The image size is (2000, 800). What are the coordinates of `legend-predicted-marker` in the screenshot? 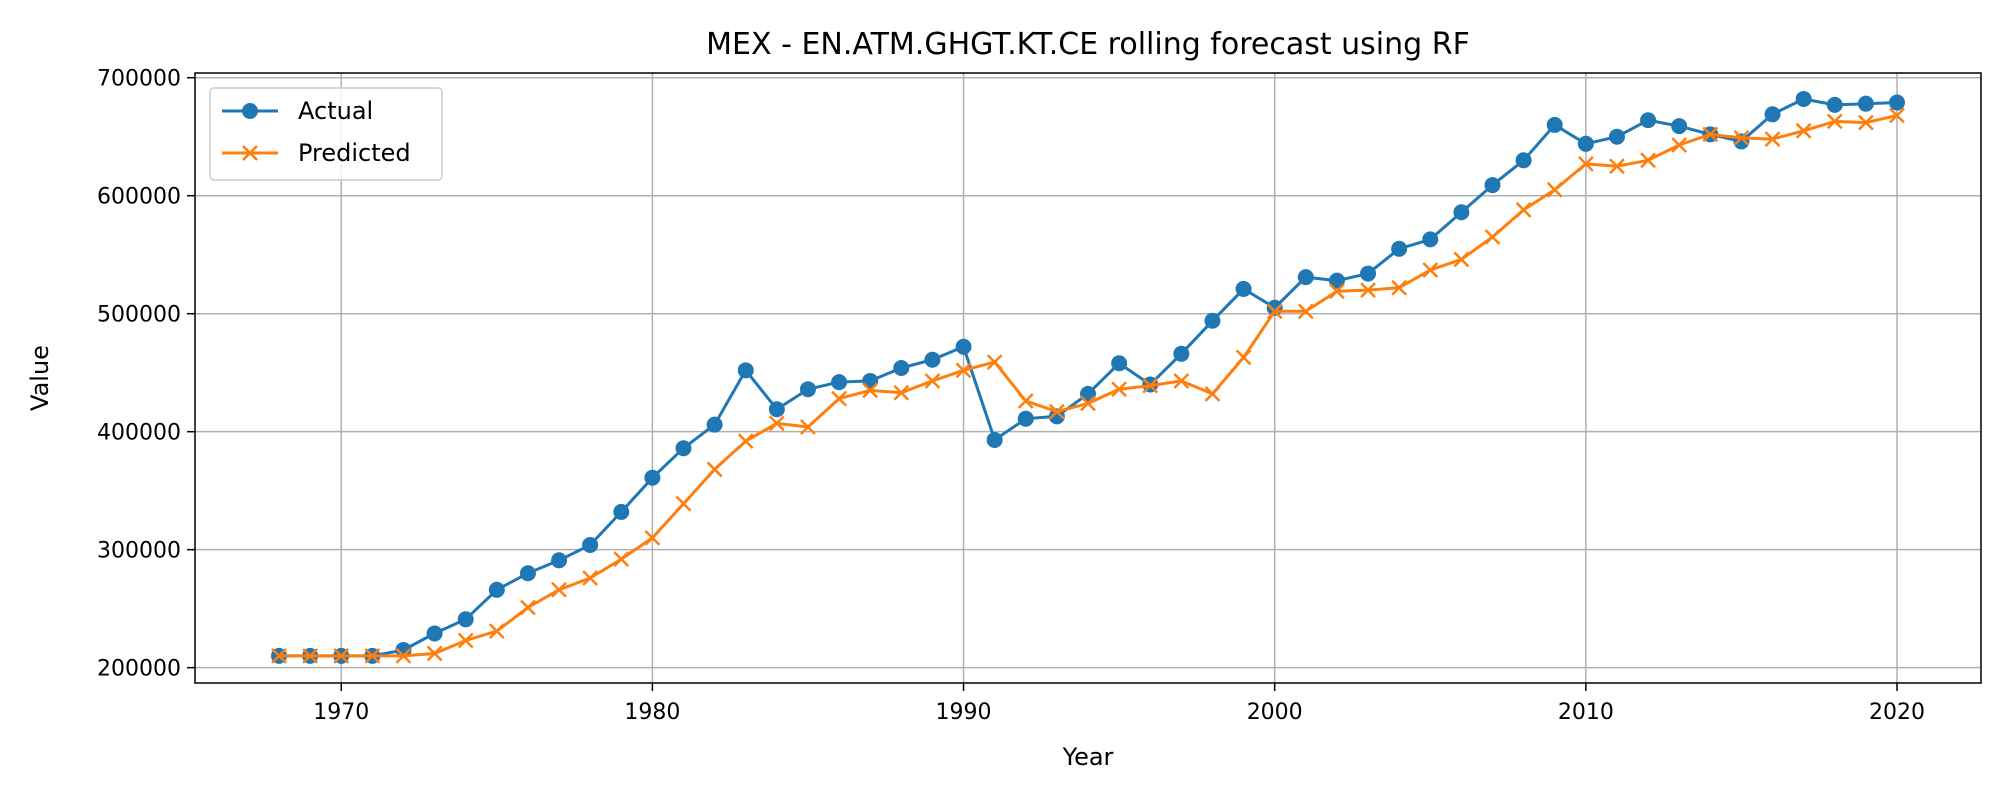 It's located at (250, 153).